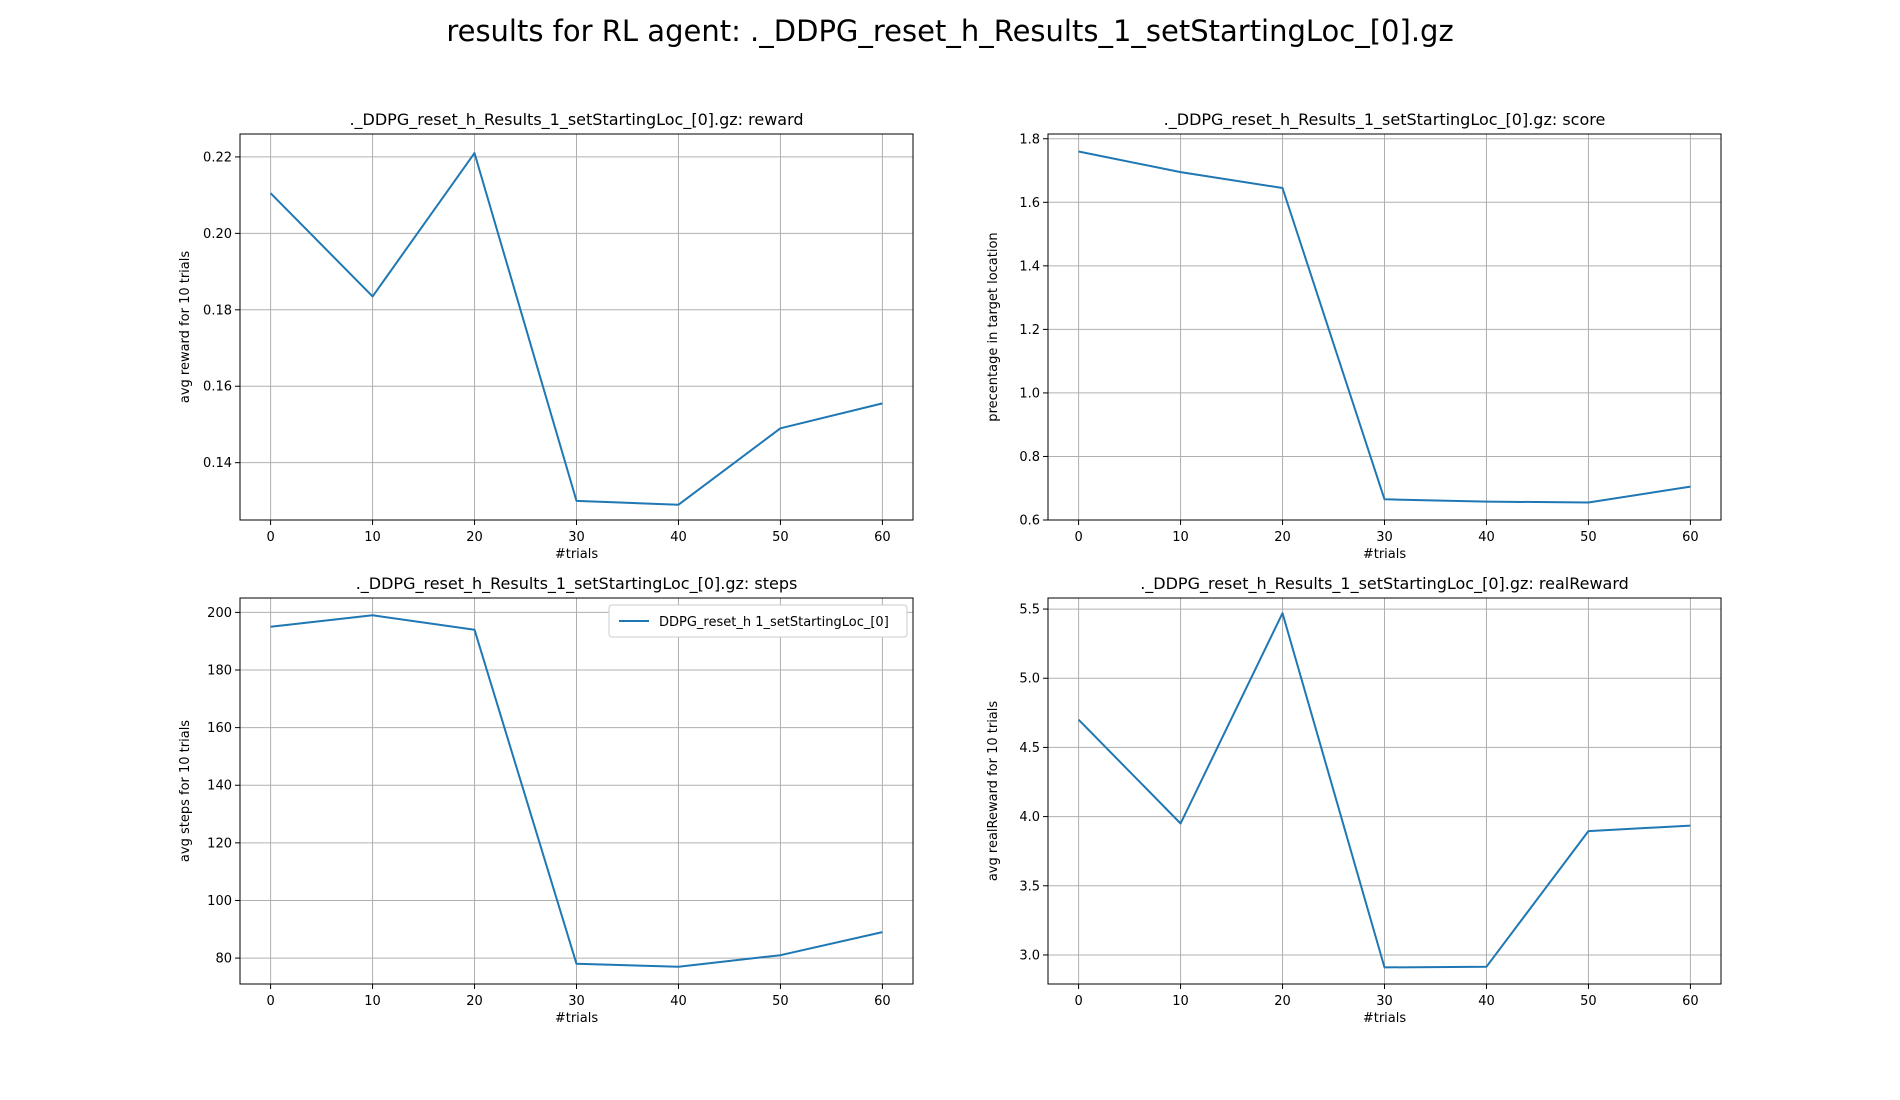  I want to click on y-tick-label: 0.18, so click(217, 310).